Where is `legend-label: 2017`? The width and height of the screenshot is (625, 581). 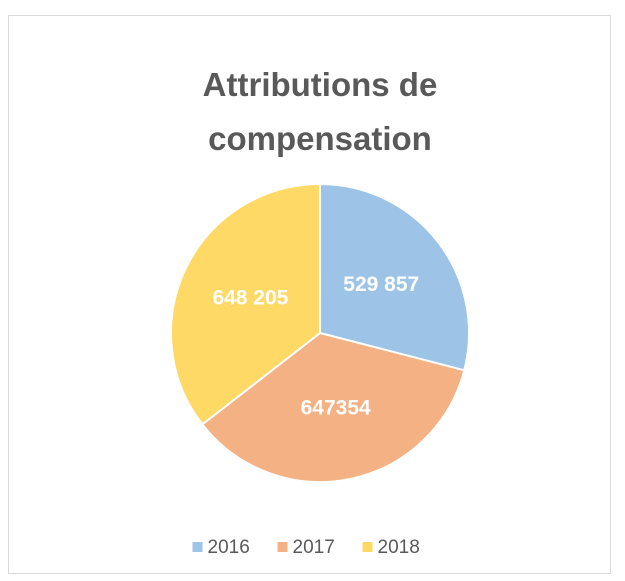 legend-label: 2017 is located at coordinates (314, 547).